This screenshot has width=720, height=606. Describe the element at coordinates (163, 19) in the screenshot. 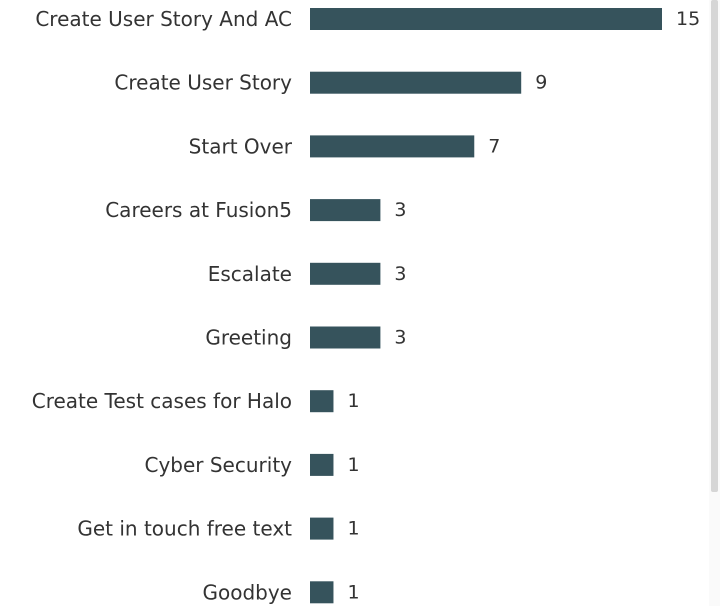

I see `category-label: Create User Story And AC` at that location.